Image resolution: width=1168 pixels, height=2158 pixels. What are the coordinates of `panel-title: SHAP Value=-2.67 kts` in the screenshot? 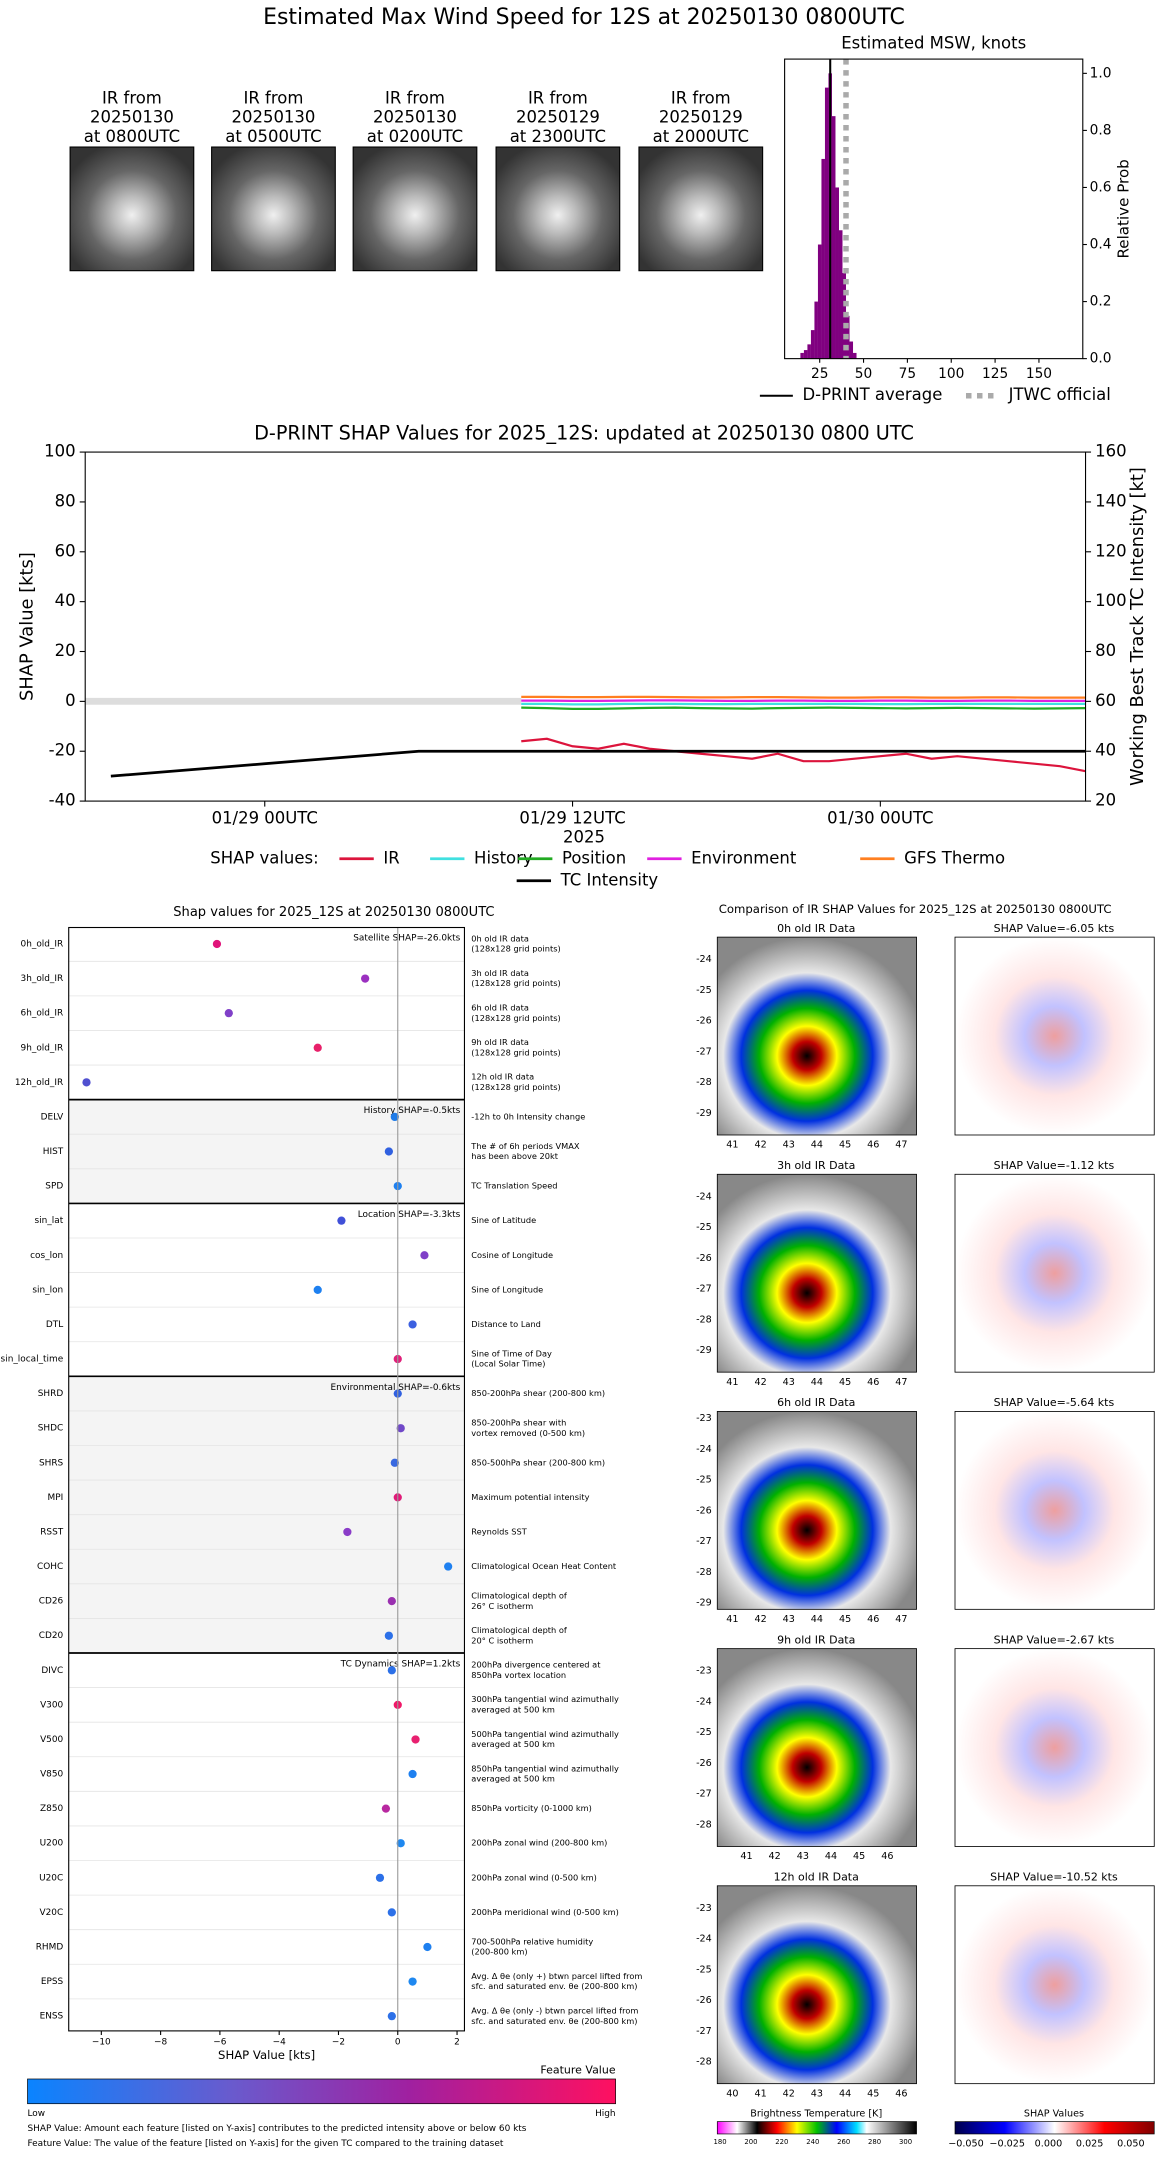 It's located at (1054, 1639).